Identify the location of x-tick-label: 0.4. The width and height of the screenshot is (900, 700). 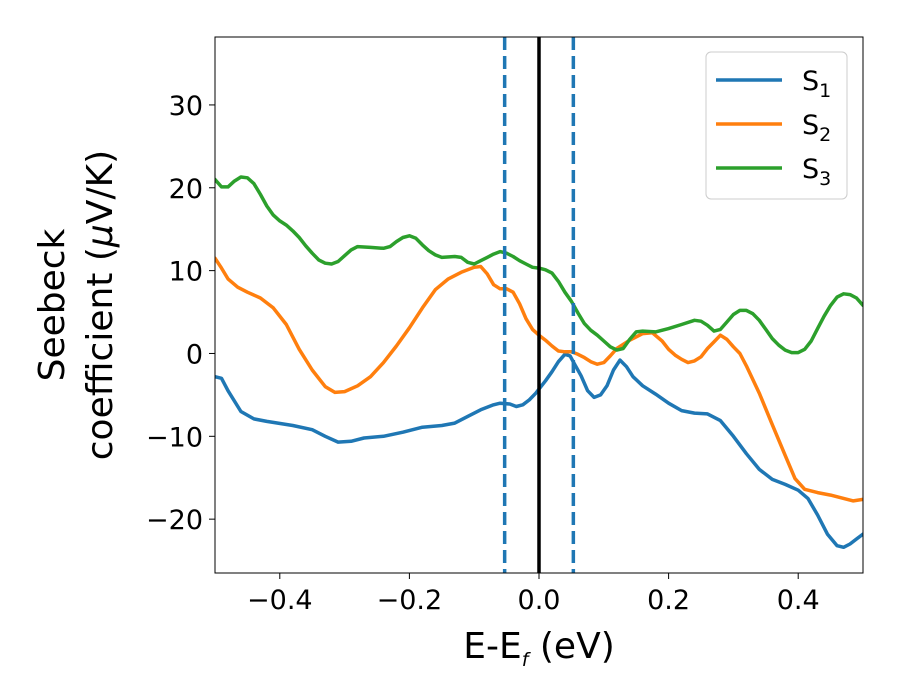
(798, 600).